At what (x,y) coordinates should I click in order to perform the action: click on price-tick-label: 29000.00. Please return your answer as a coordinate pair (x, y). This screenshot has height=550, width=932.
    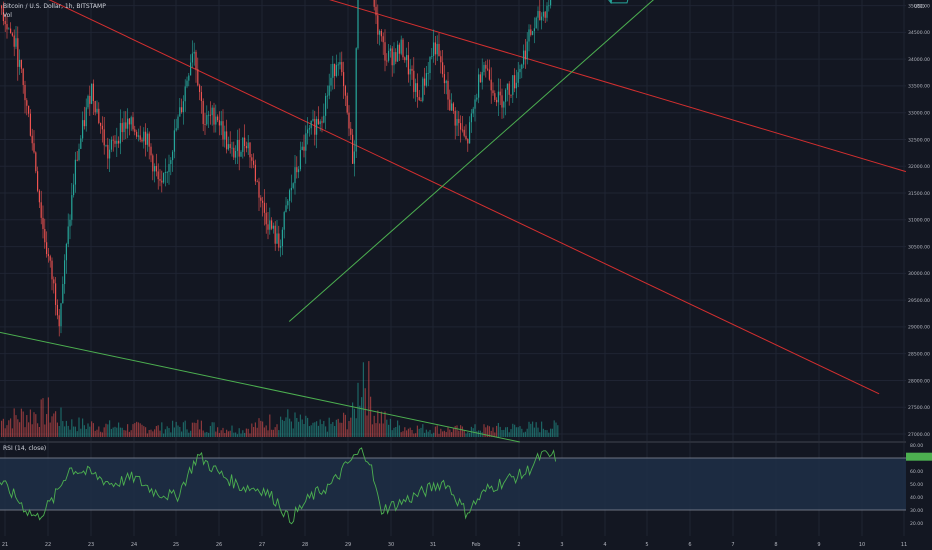
    Looking at the image, I should click on (919, 328).